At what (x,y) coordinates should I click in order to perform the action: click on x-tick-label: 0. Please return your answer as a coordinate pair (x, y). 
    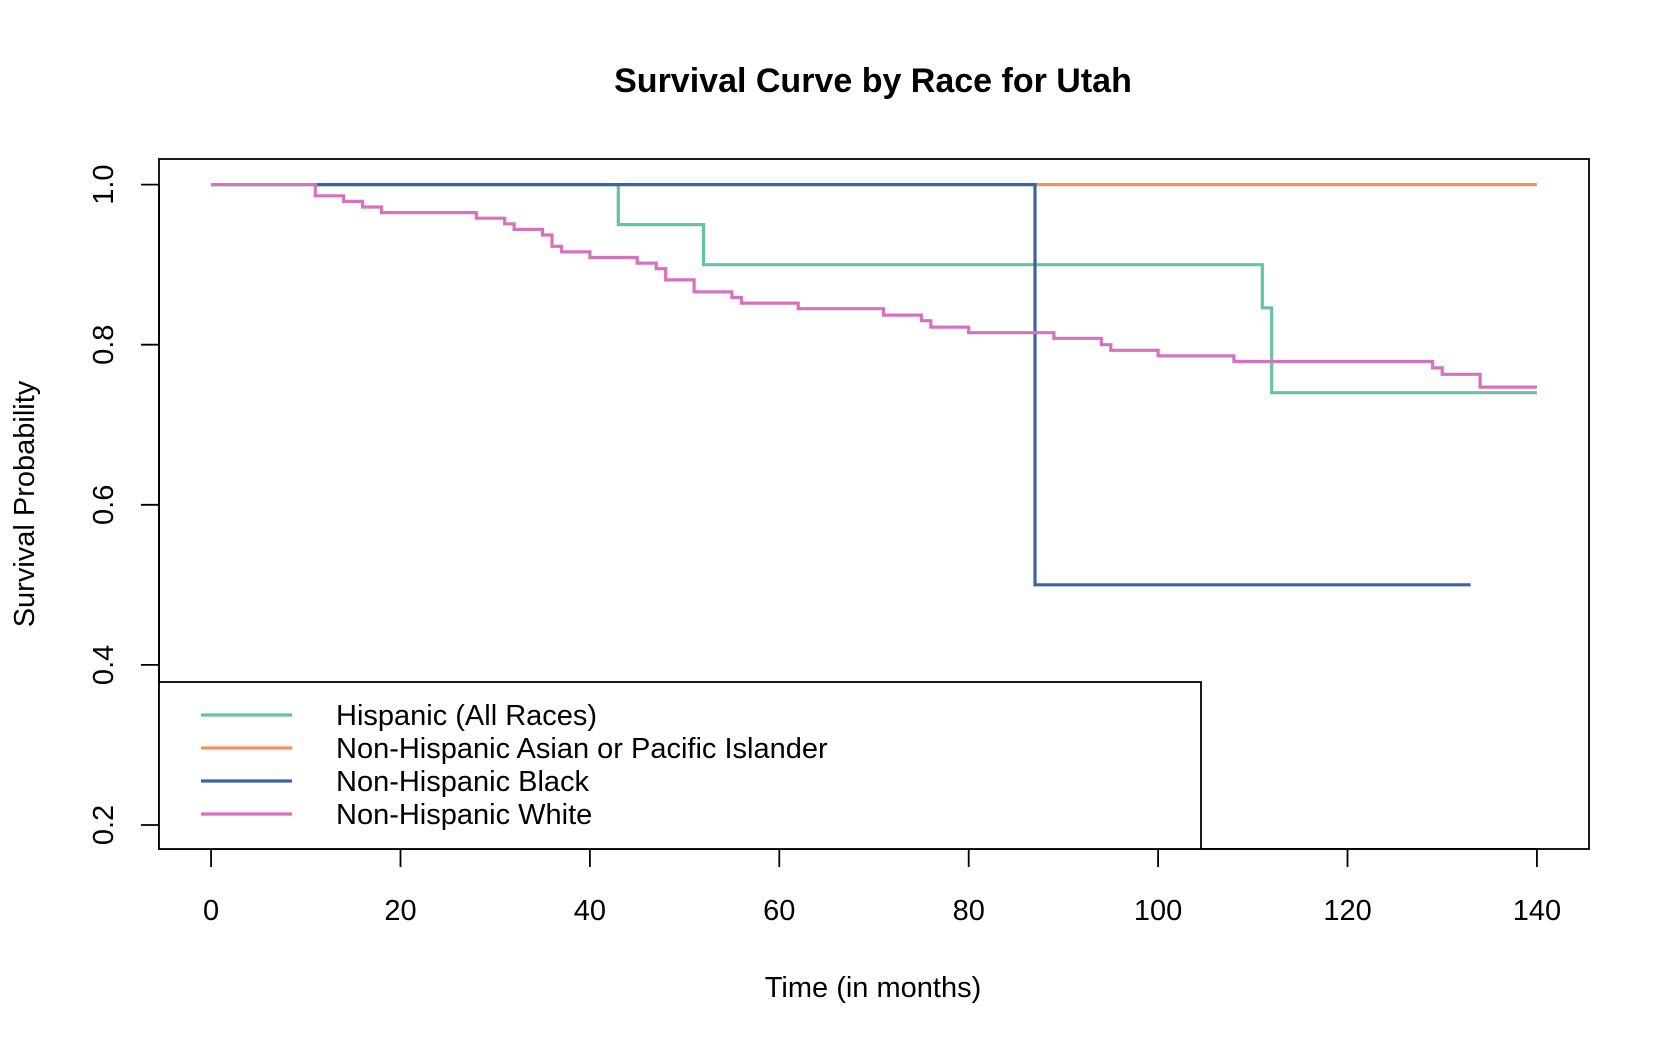
    Looking at the image, I should click on (211, 911).